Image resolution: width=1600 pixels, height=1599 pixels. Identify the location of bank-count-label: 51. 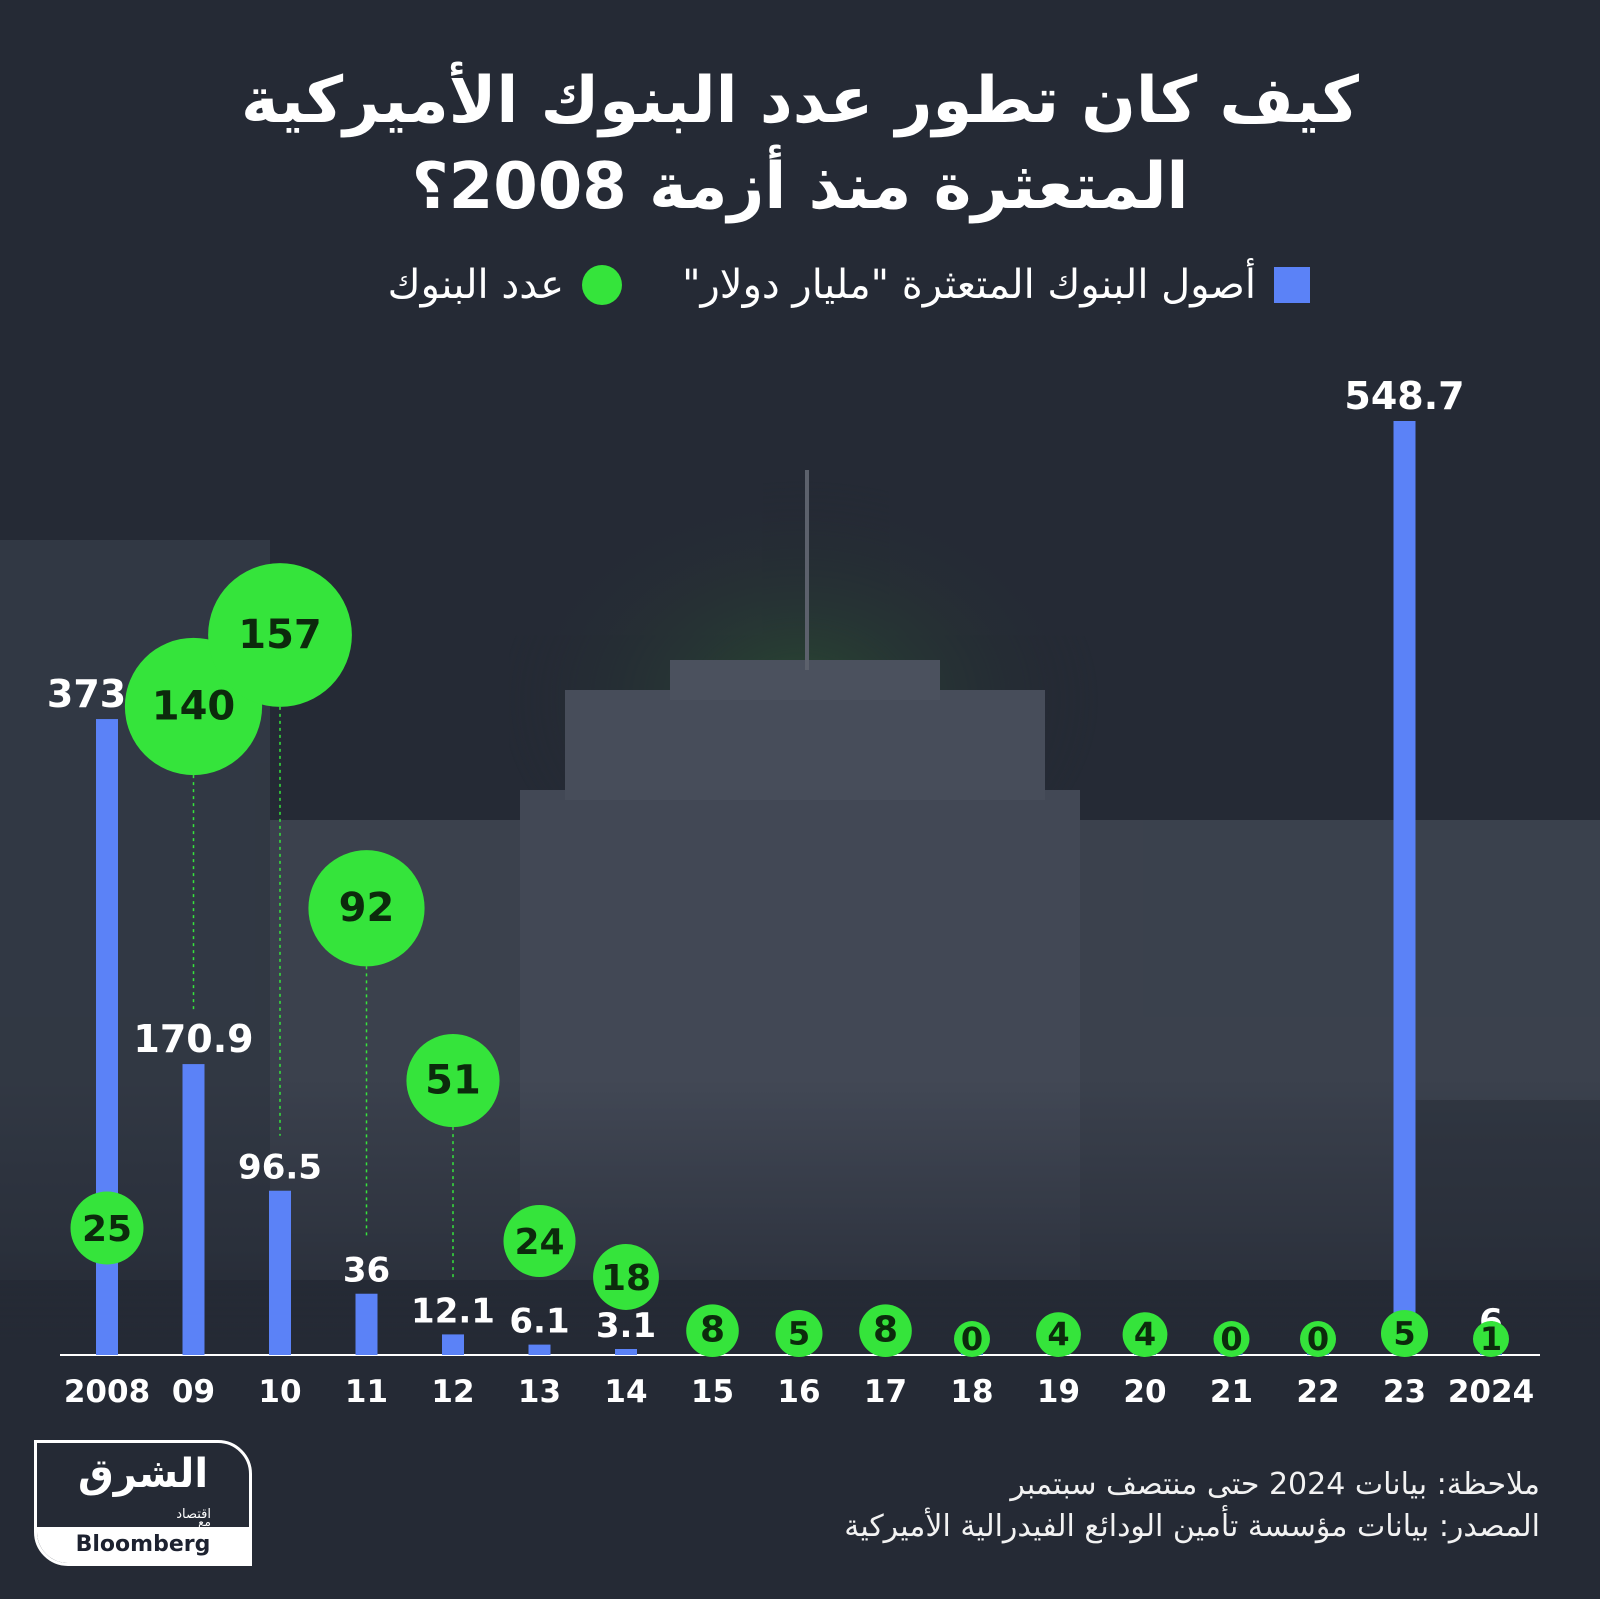
(453, 1081).